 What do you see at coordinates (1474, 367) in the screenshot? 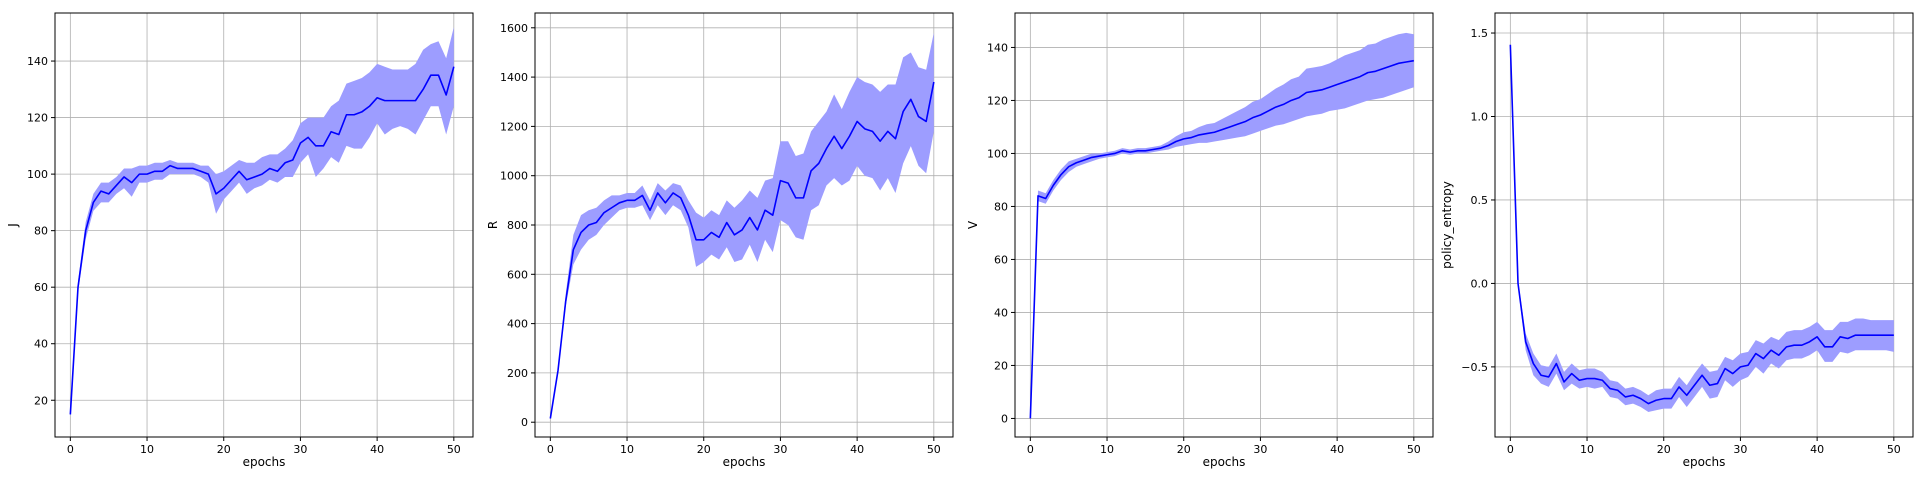
I see `y-tick-label: −0.5` at bounding box center [1474, 367].